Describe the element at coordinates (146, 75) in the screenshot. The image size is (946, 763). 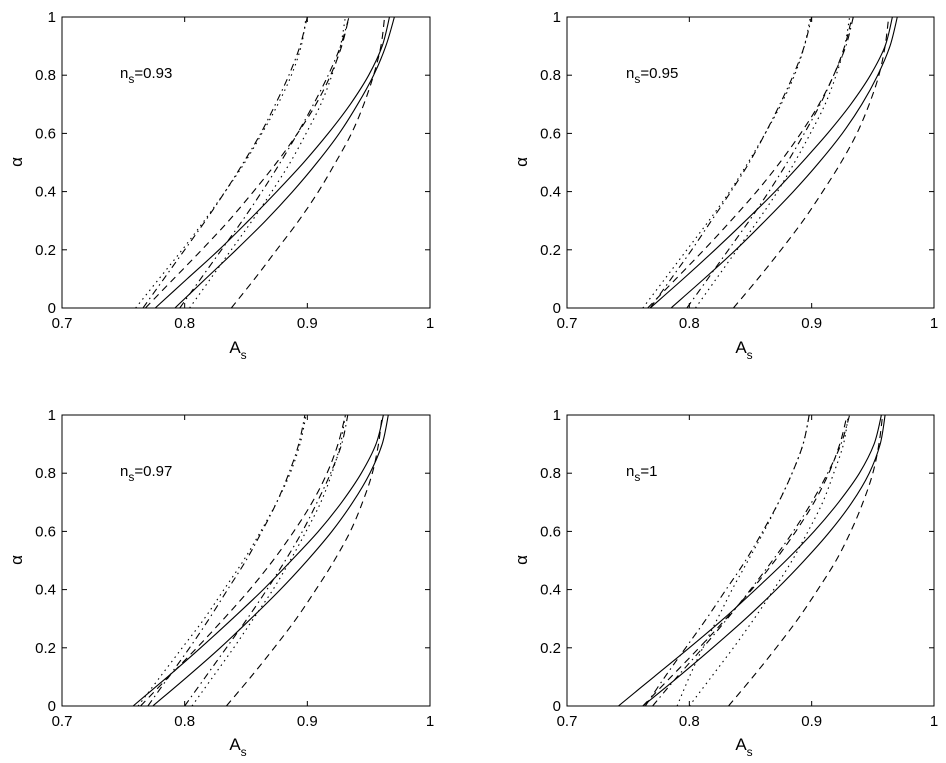
I see `panel-annotation: ns=0.93` at that location.